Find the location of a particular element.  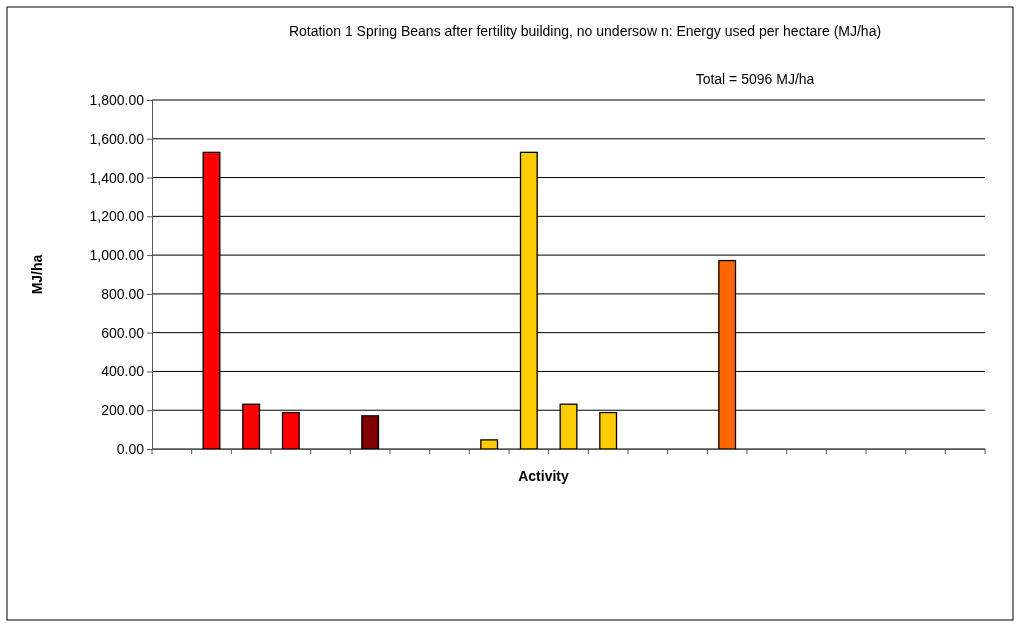

y-tick-label: 0.00 is located at coordinates (130, 448).